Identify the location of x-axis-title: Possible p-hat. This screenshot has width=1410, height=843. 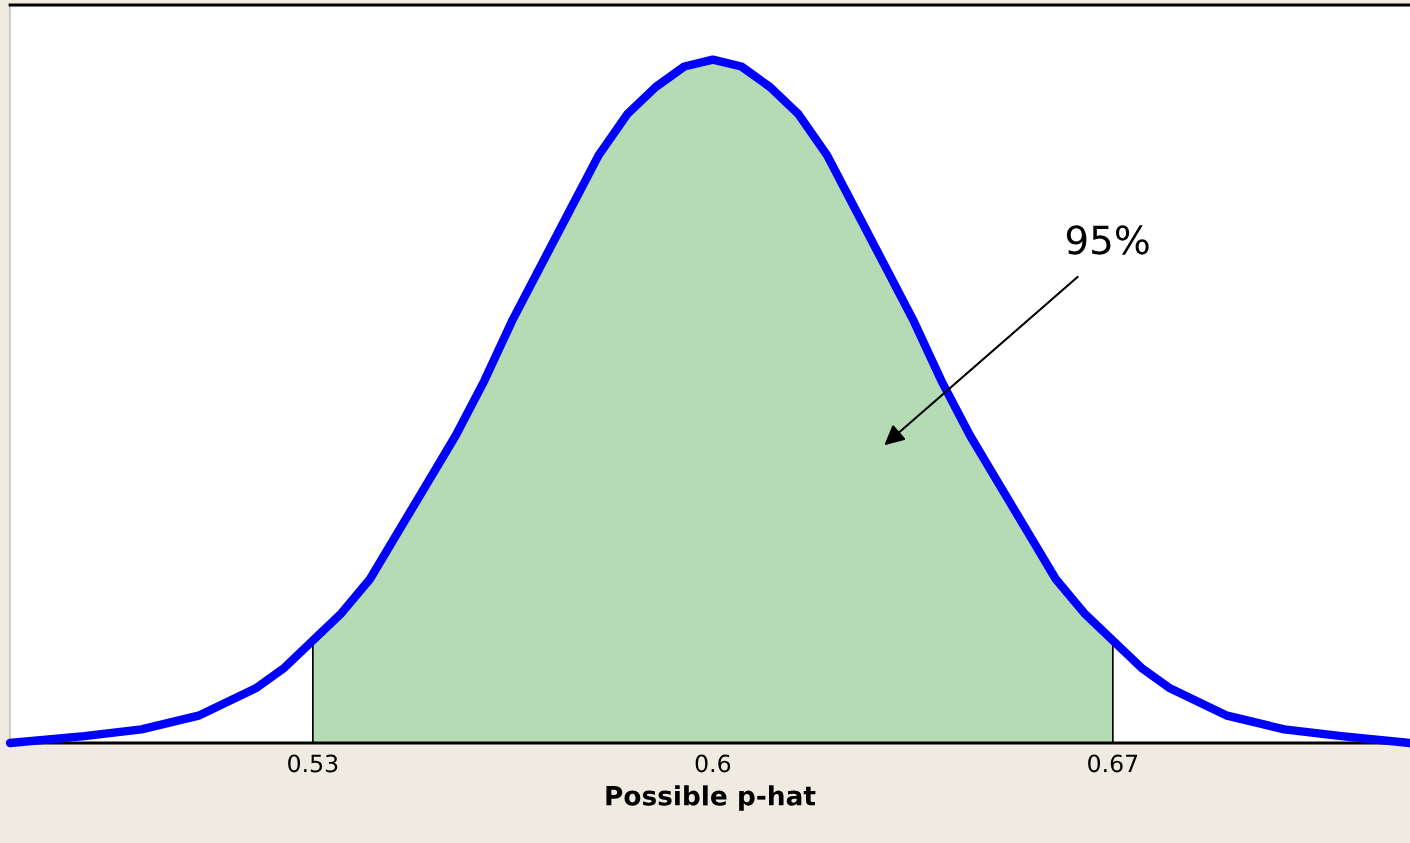
(711, 798).